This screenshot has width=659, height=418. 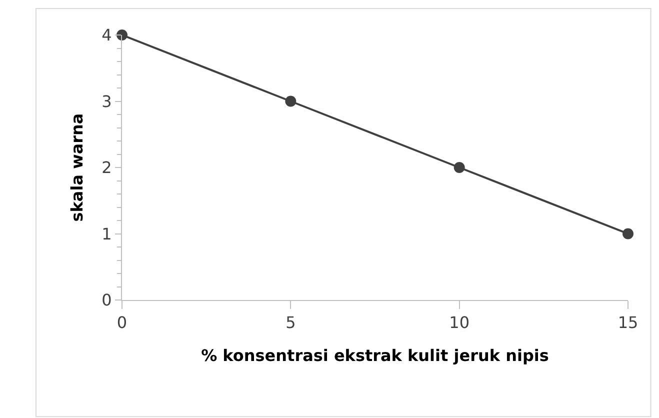 What do you see at coordinates (107, 168) in the screenshot?
I see `y-tick-label: 2` at bounding box center [107, 168].